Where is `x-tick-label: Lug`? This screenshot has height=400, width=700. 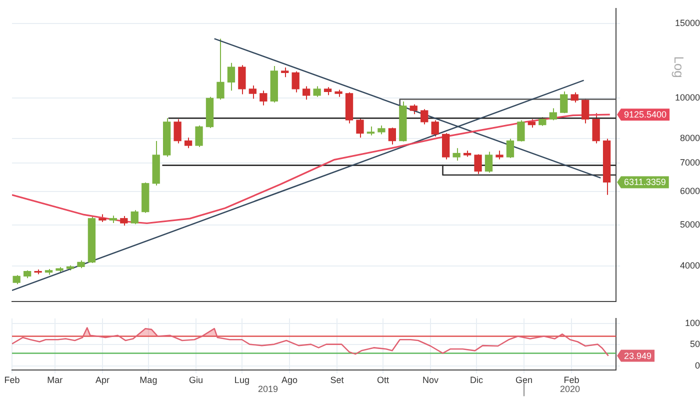 x-tick-label: Lug is located at coordinates (242, 380).